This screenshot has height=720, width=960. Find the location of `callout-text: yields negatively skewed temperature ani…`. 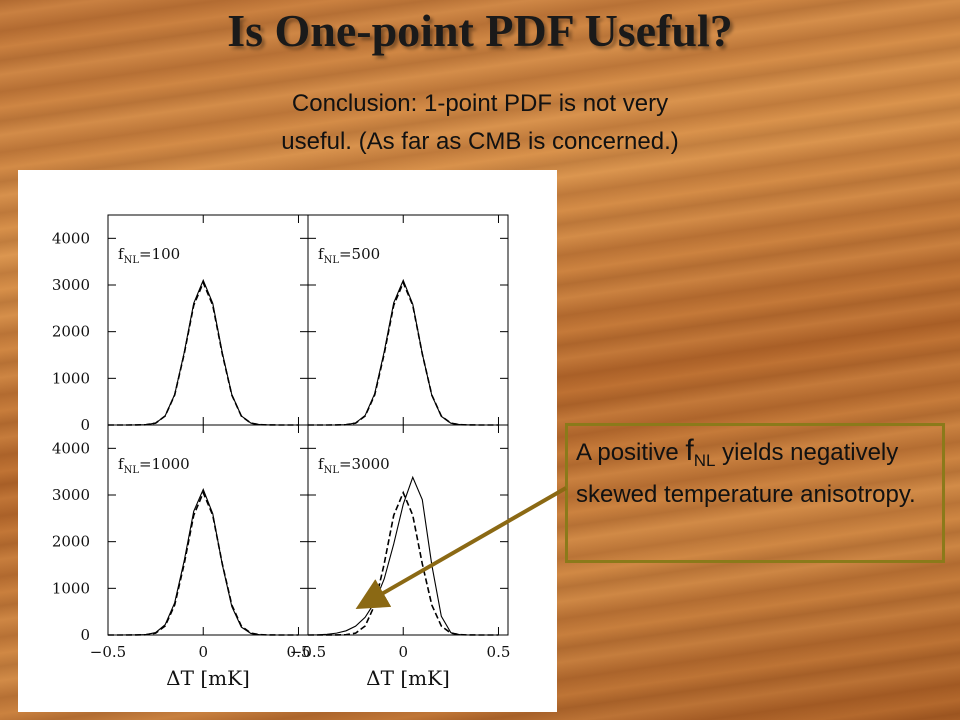

callout-text: yields negatively skewed temperature ani… is located at coordinates (746, 473).